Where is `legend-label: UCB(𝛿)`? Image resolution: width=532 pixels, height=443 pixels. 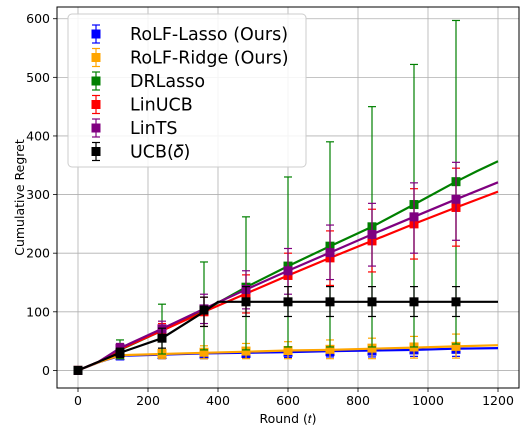
legend-label: UCB(𝛿) is located at coordinates (160, 153).